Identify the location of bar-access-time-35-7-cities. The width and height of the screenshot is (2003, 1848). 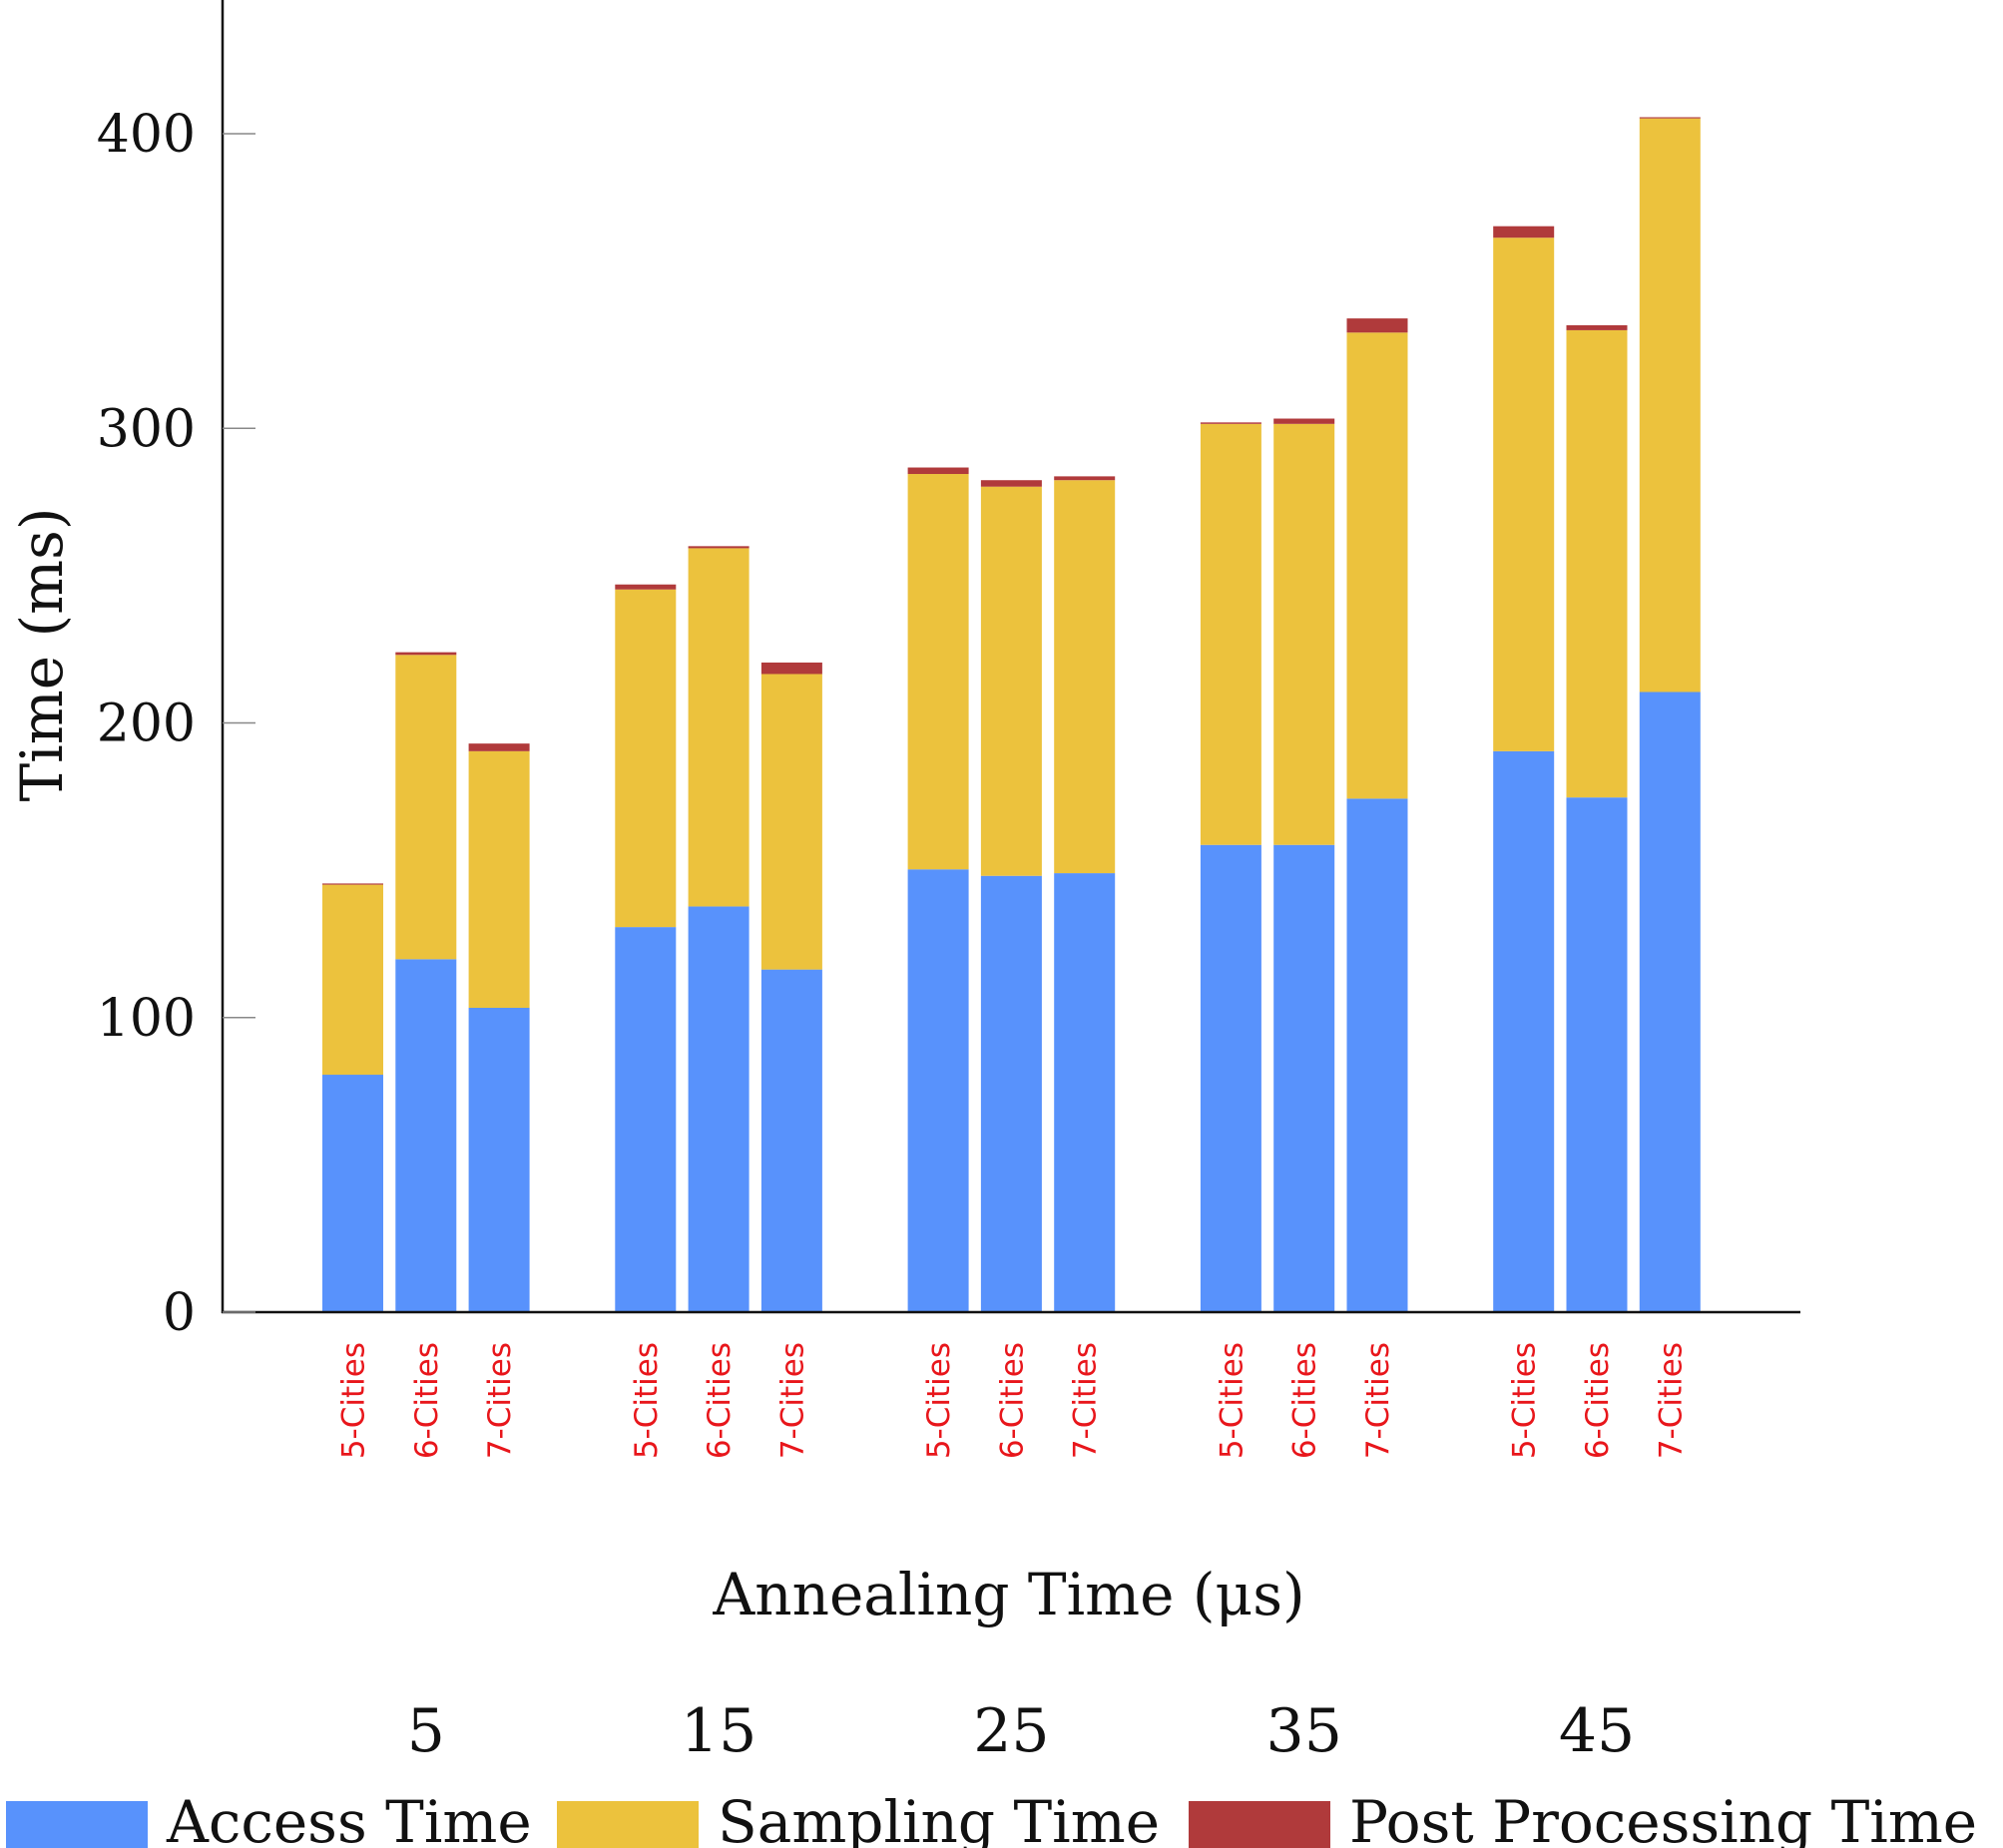
(1377, 1055).